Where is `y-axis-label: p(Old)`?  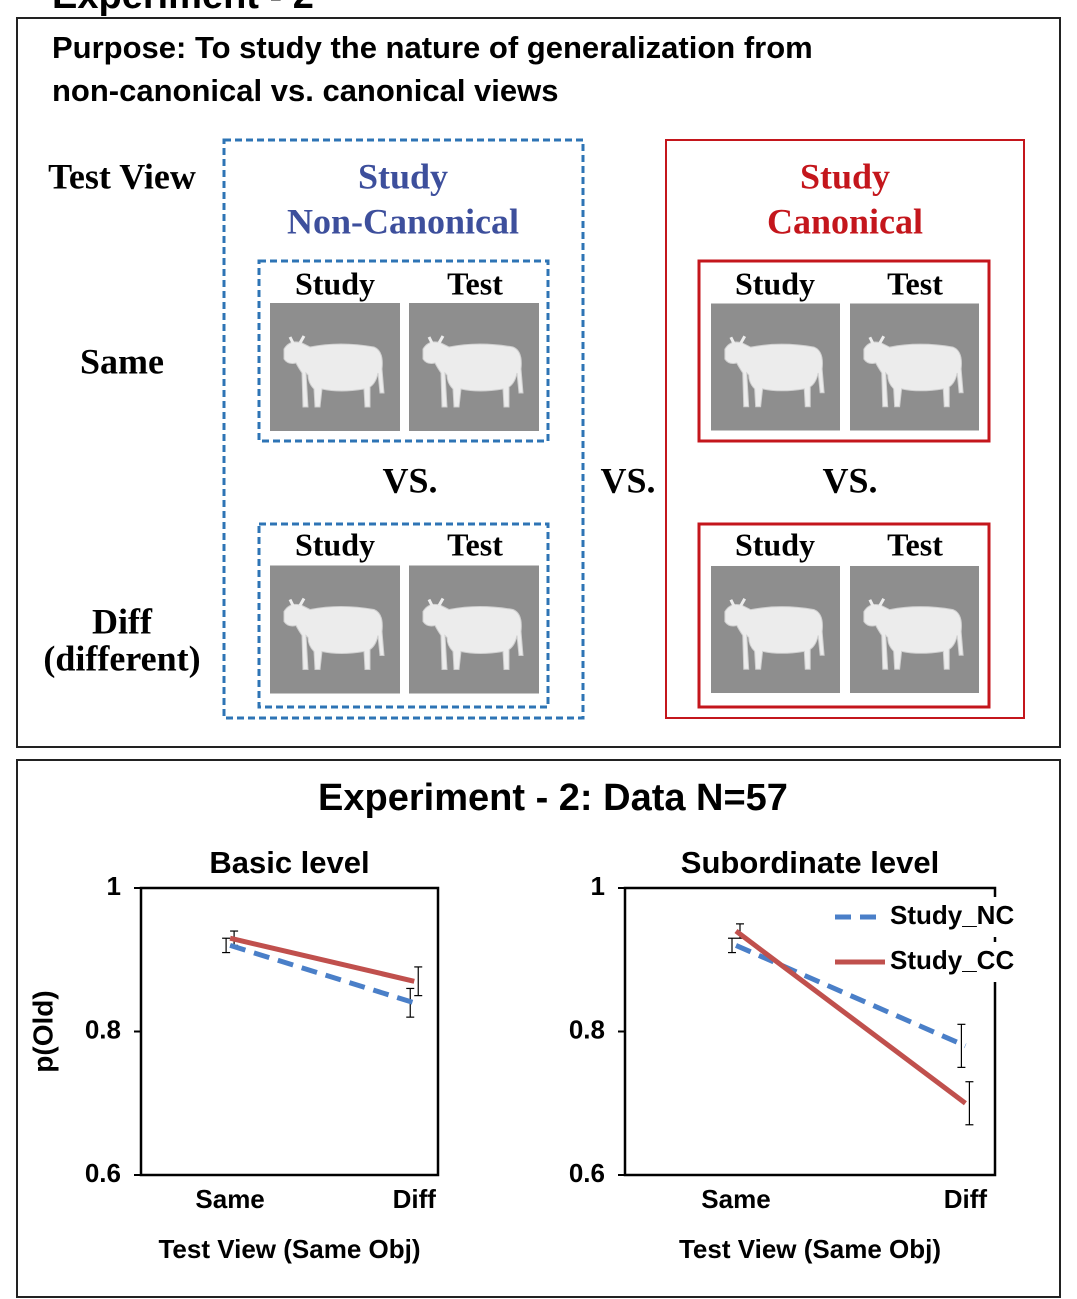 y-axis-label: p(Old) is located at coordinates (42, 1031).